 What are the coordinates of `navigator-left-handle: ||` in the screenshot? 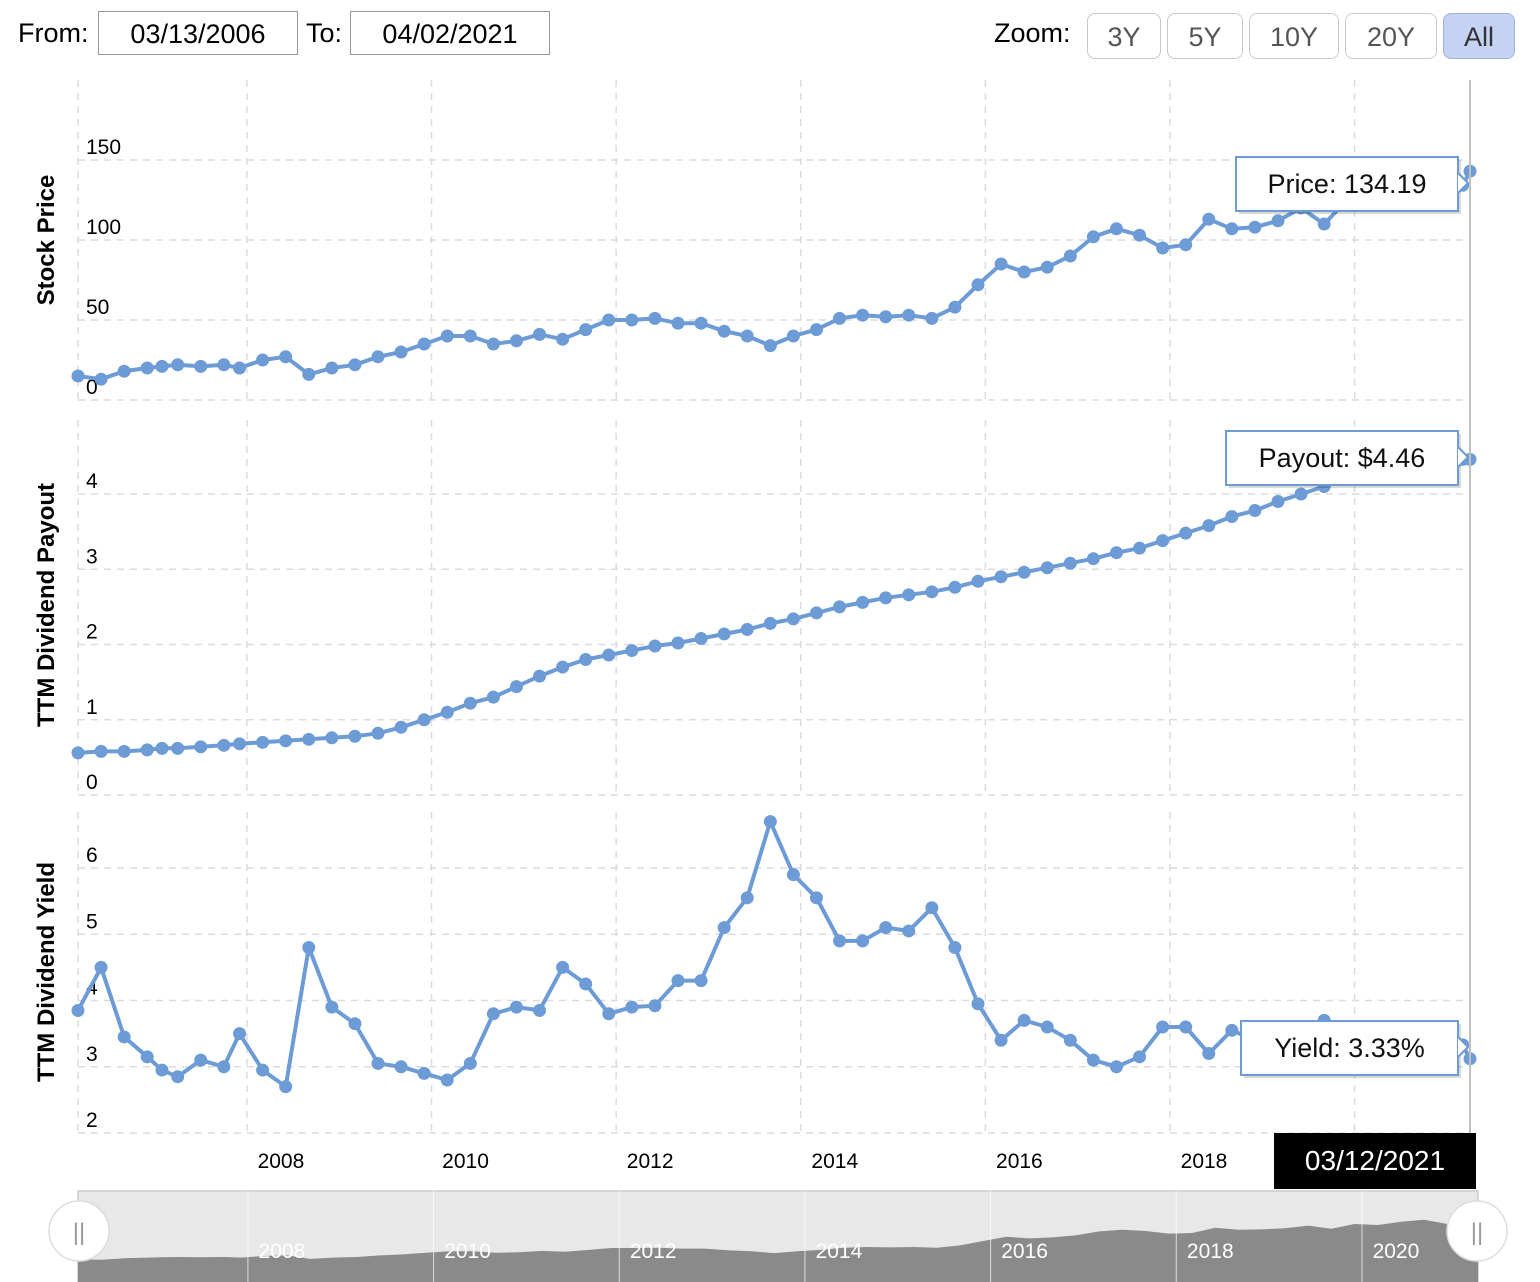 It's located at (79, 1231).